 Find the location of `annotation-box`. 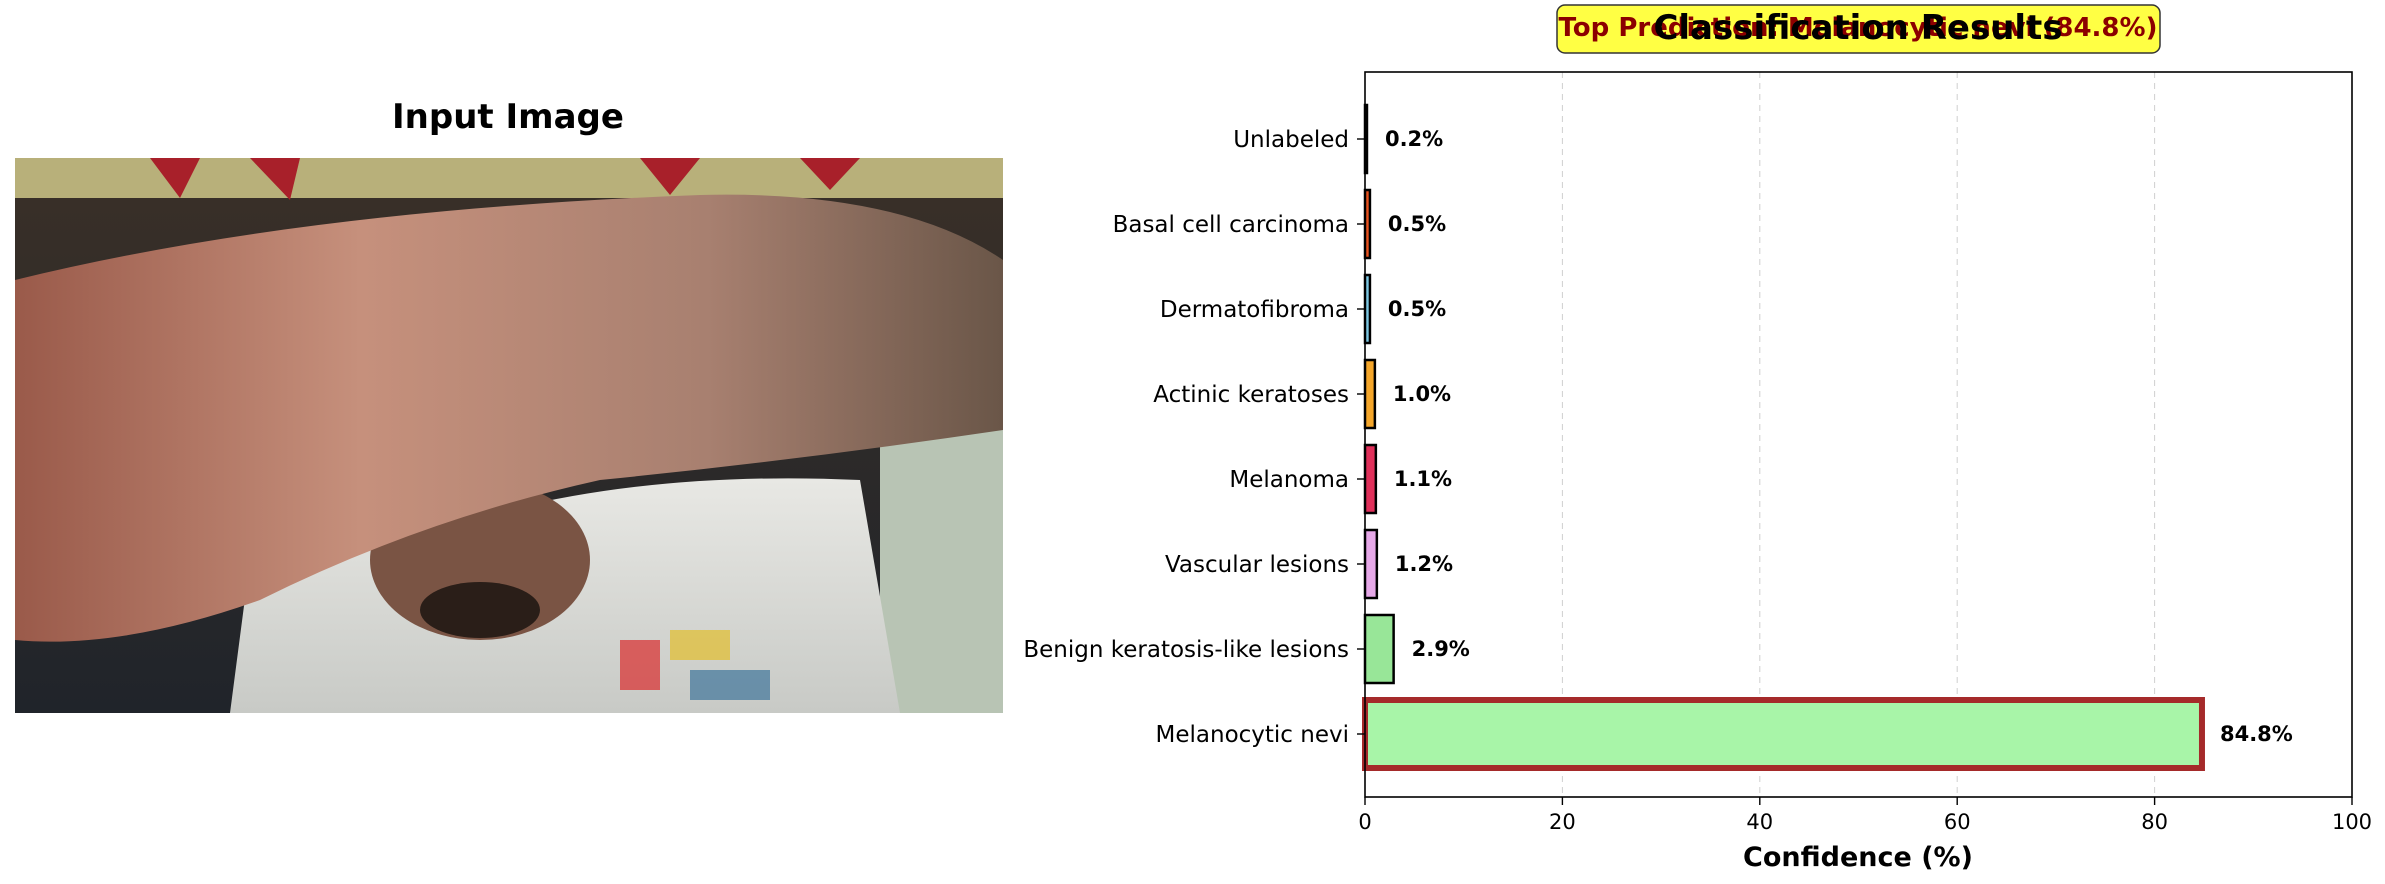

annotation-box is located at coordinates (1858, 29).